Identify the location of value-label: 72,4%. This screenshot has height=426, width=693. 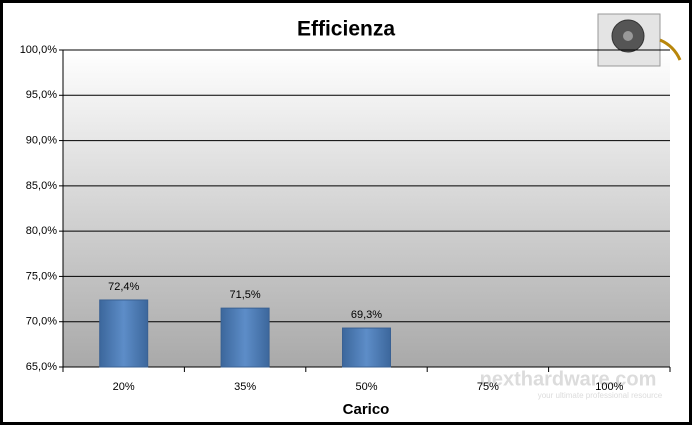
(123, 287).